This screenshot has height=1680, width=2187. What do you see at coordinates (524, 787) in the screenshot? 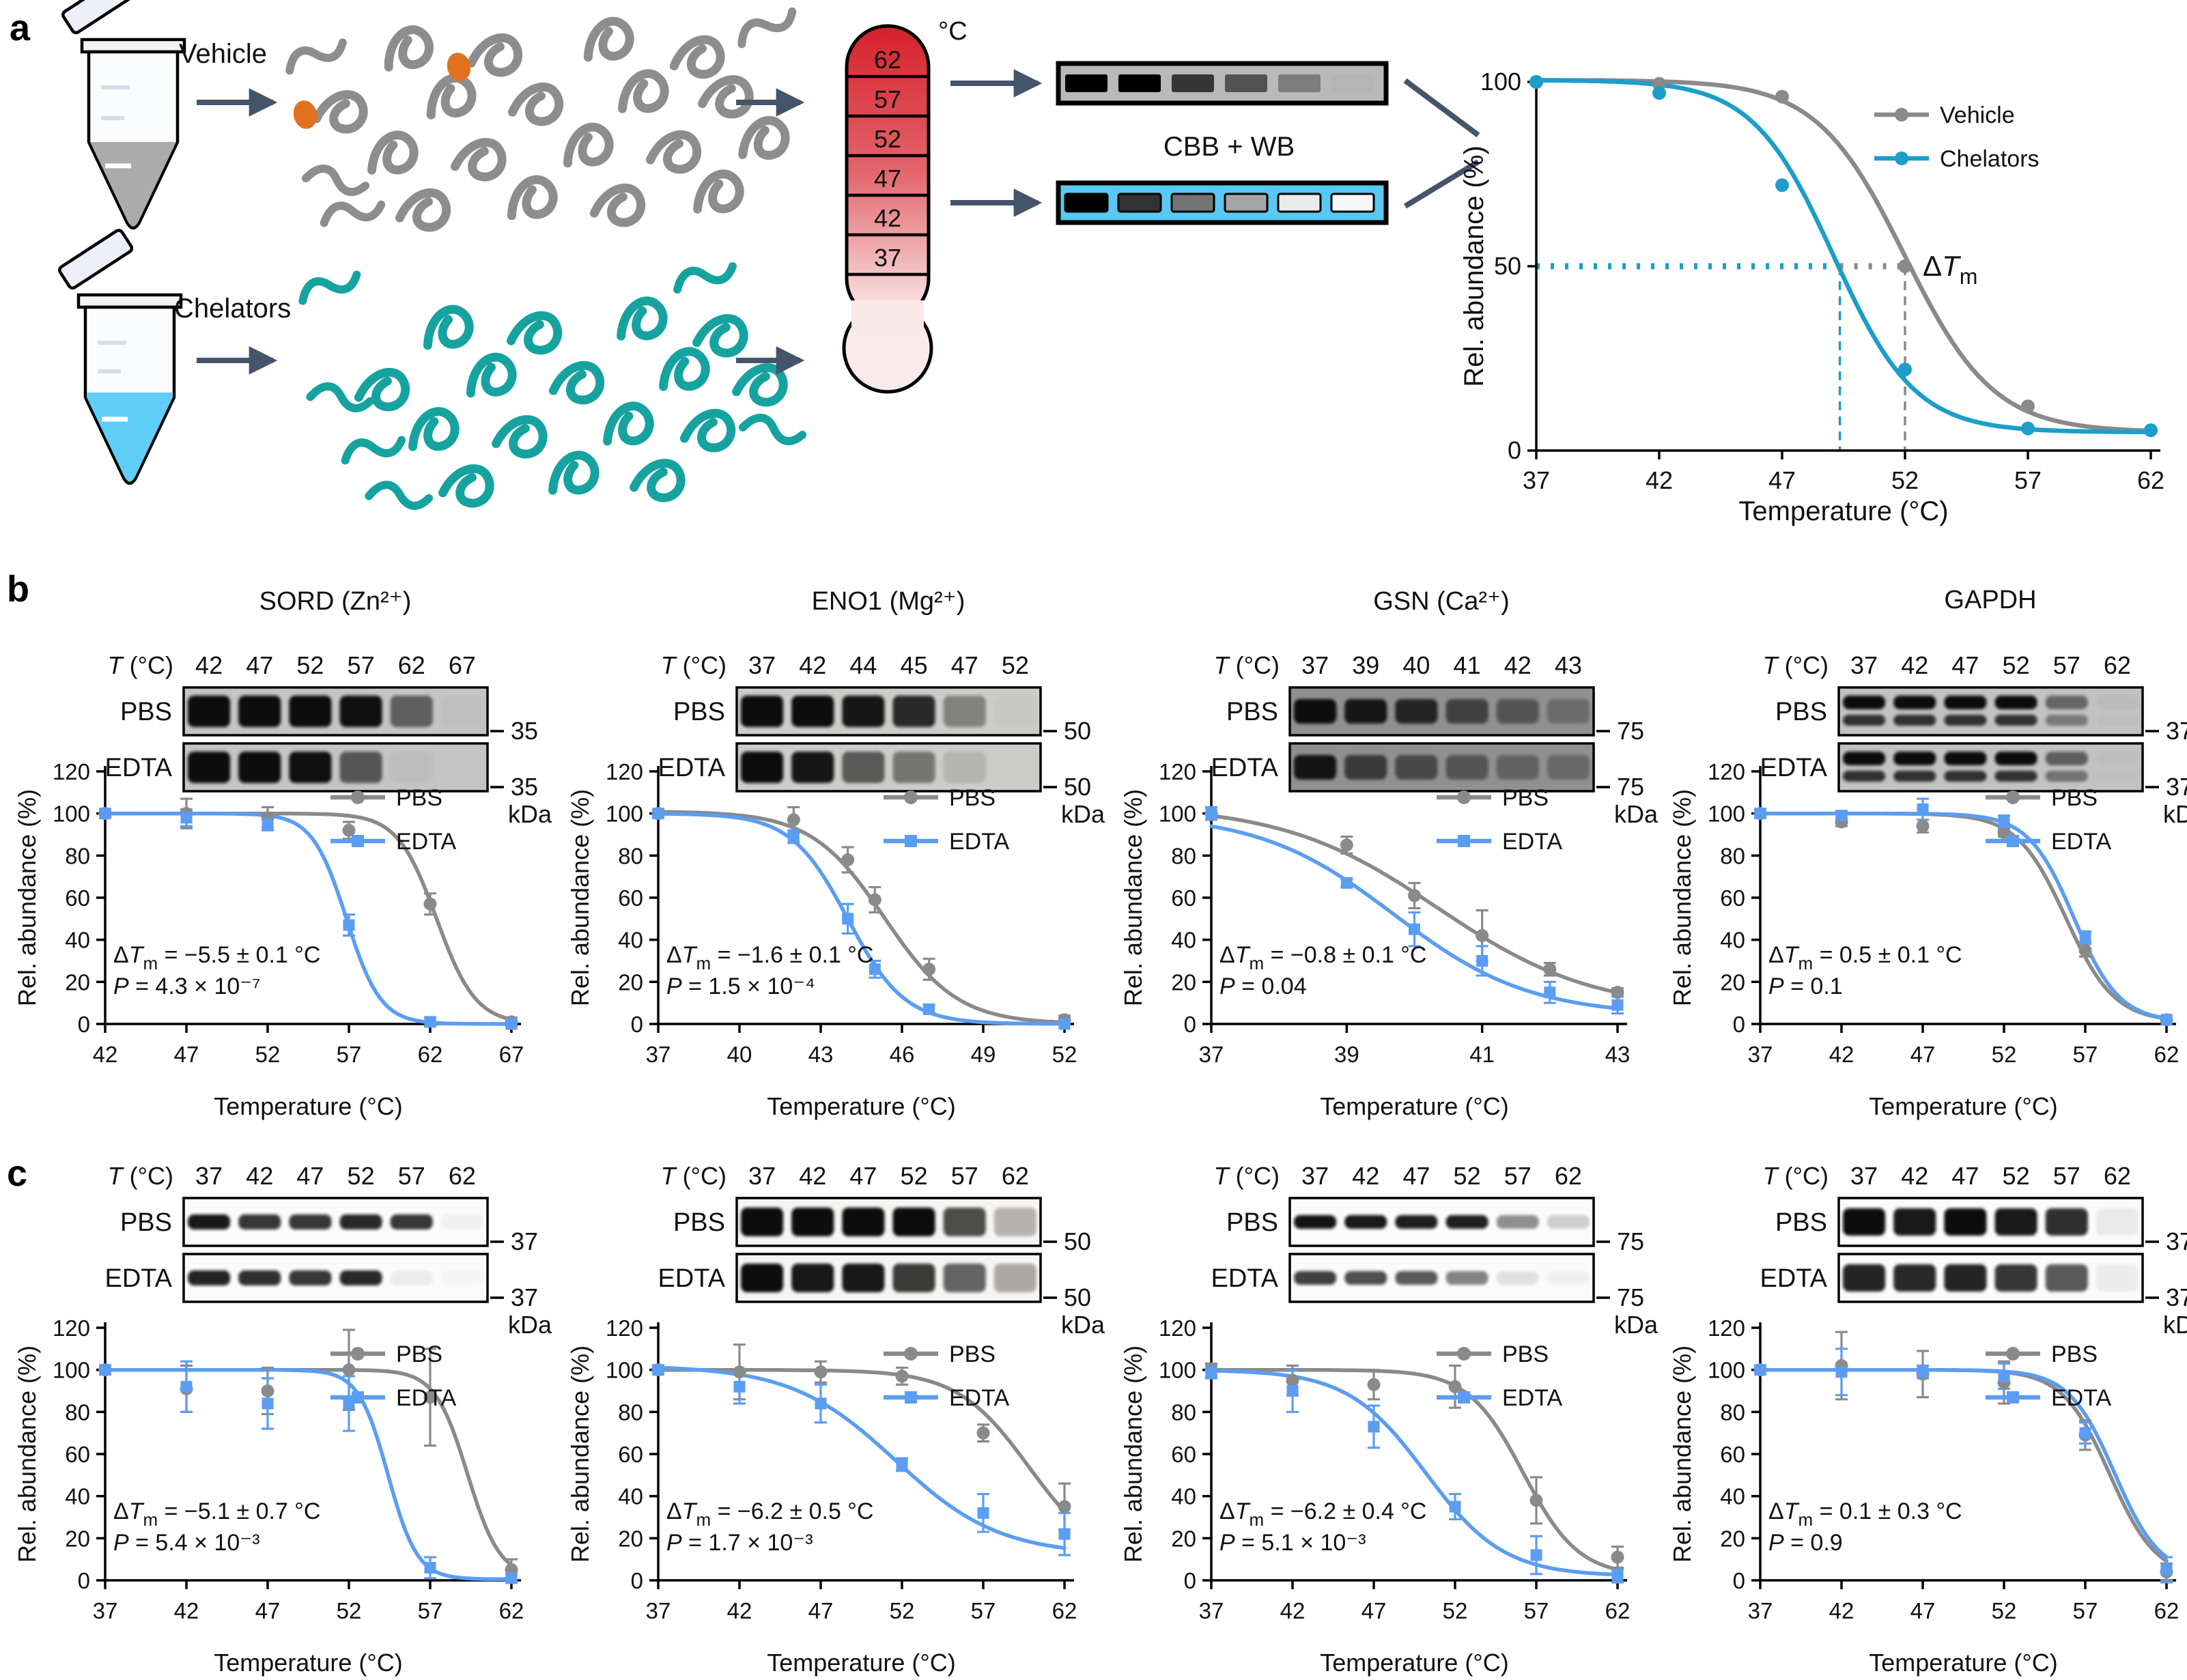
I see `mw-marker-label: 35` at bounding box center [524, 787].